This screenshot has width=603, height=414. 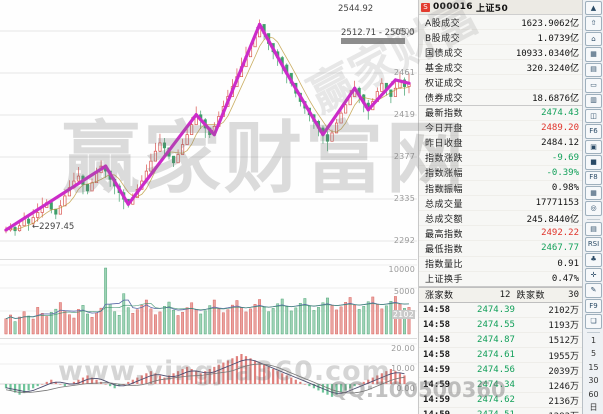 What do you see at coordinates (444, 83) in the screenshot?
I see `quote-label: 权证成交` at bounding box center [444, 83].